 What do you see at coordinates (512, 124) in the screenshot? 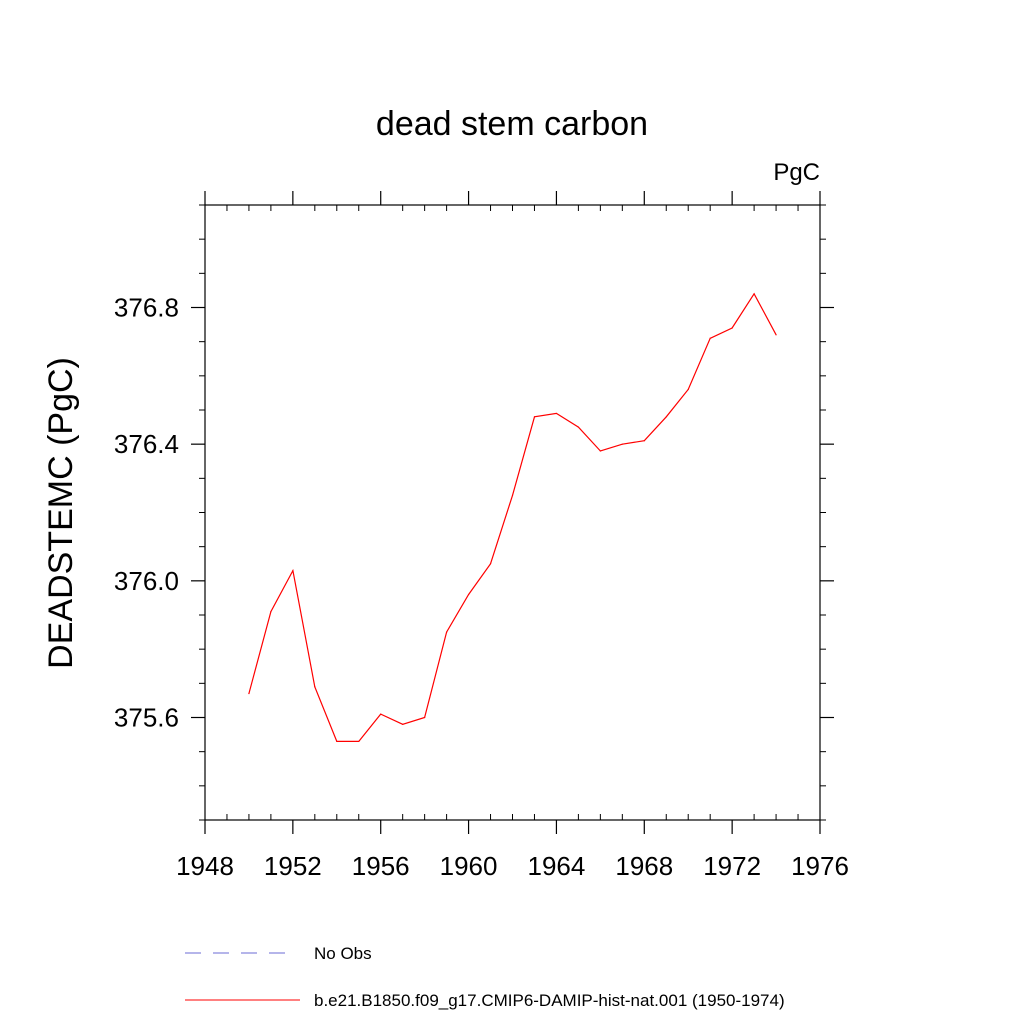
I see `chart-title: dead stem carbon` at bounding box center [512, 124].